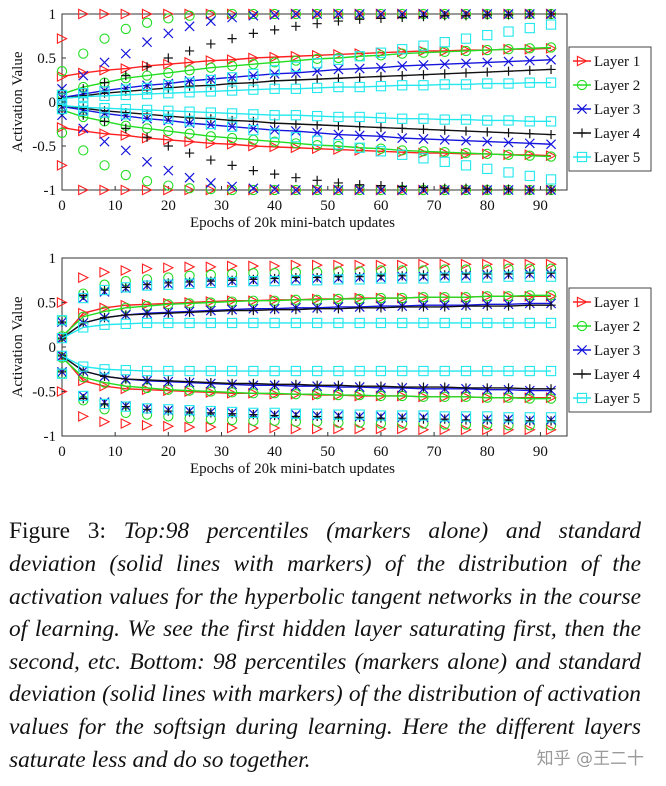 The width and height of the screenshot is (666, 786). What do you see at coordinates (380, 206) in the screenshot?
I see `x-tick-label: 60` at bounding box center [380, 206].